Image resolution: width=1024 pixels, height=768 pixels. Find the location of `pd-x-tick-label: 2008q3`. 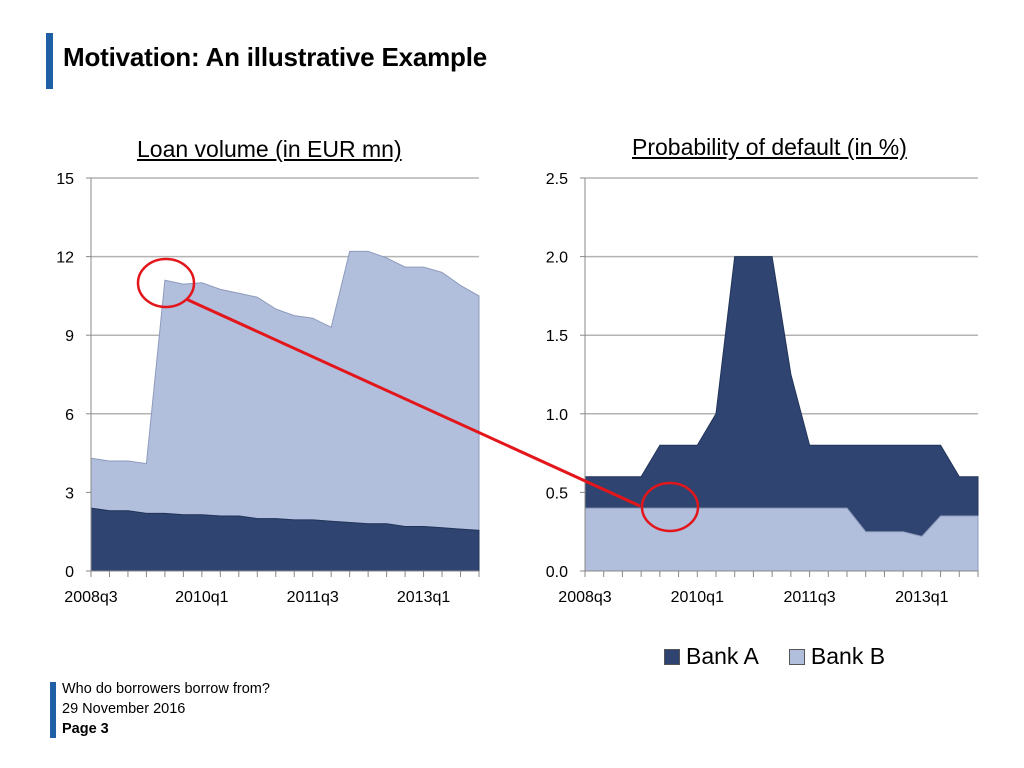

pd-x-tick-label: 2008q3 is located at coordinates (584, 597).